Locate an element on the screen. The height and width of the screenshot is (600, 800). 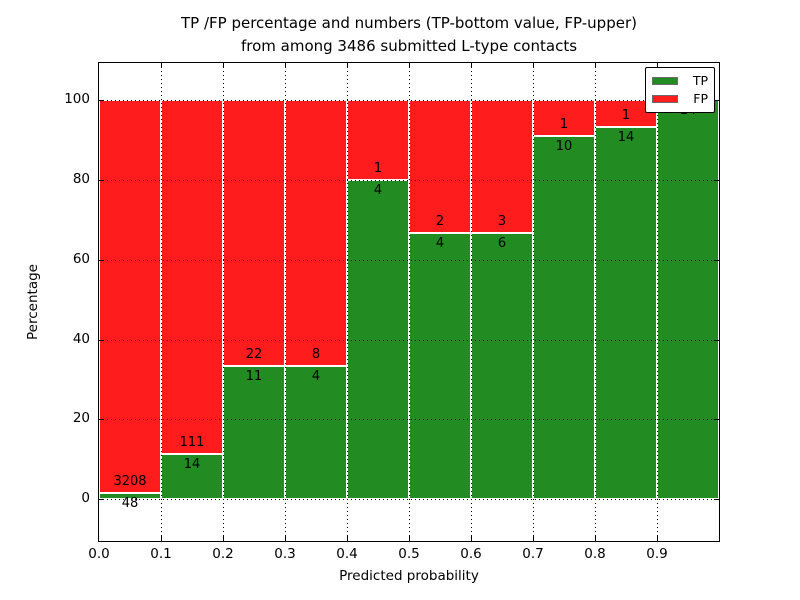
x-tick-label: 0.7 is located at coordinates (533, 554).